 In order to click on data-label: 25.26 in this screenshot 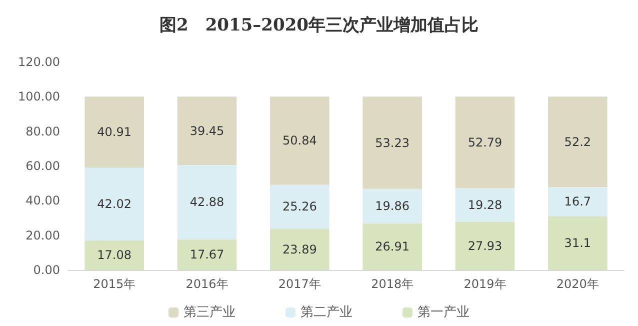, I will do `click(299, 207)`.